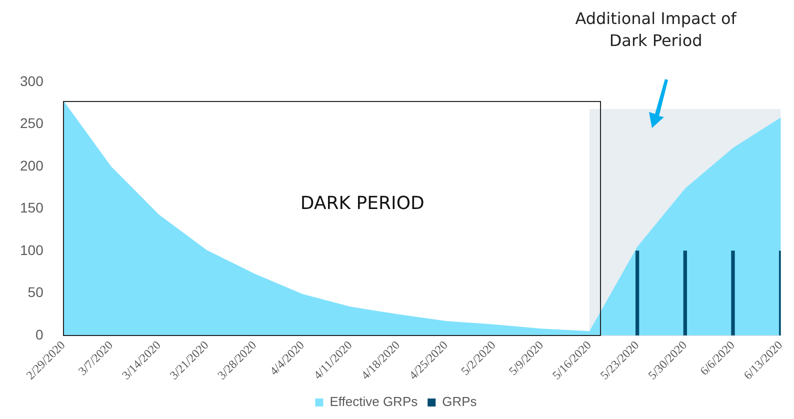 The width and height of the screenshot is (794, 419). I want to click on legend-label: GRPs, so click(460, 402).